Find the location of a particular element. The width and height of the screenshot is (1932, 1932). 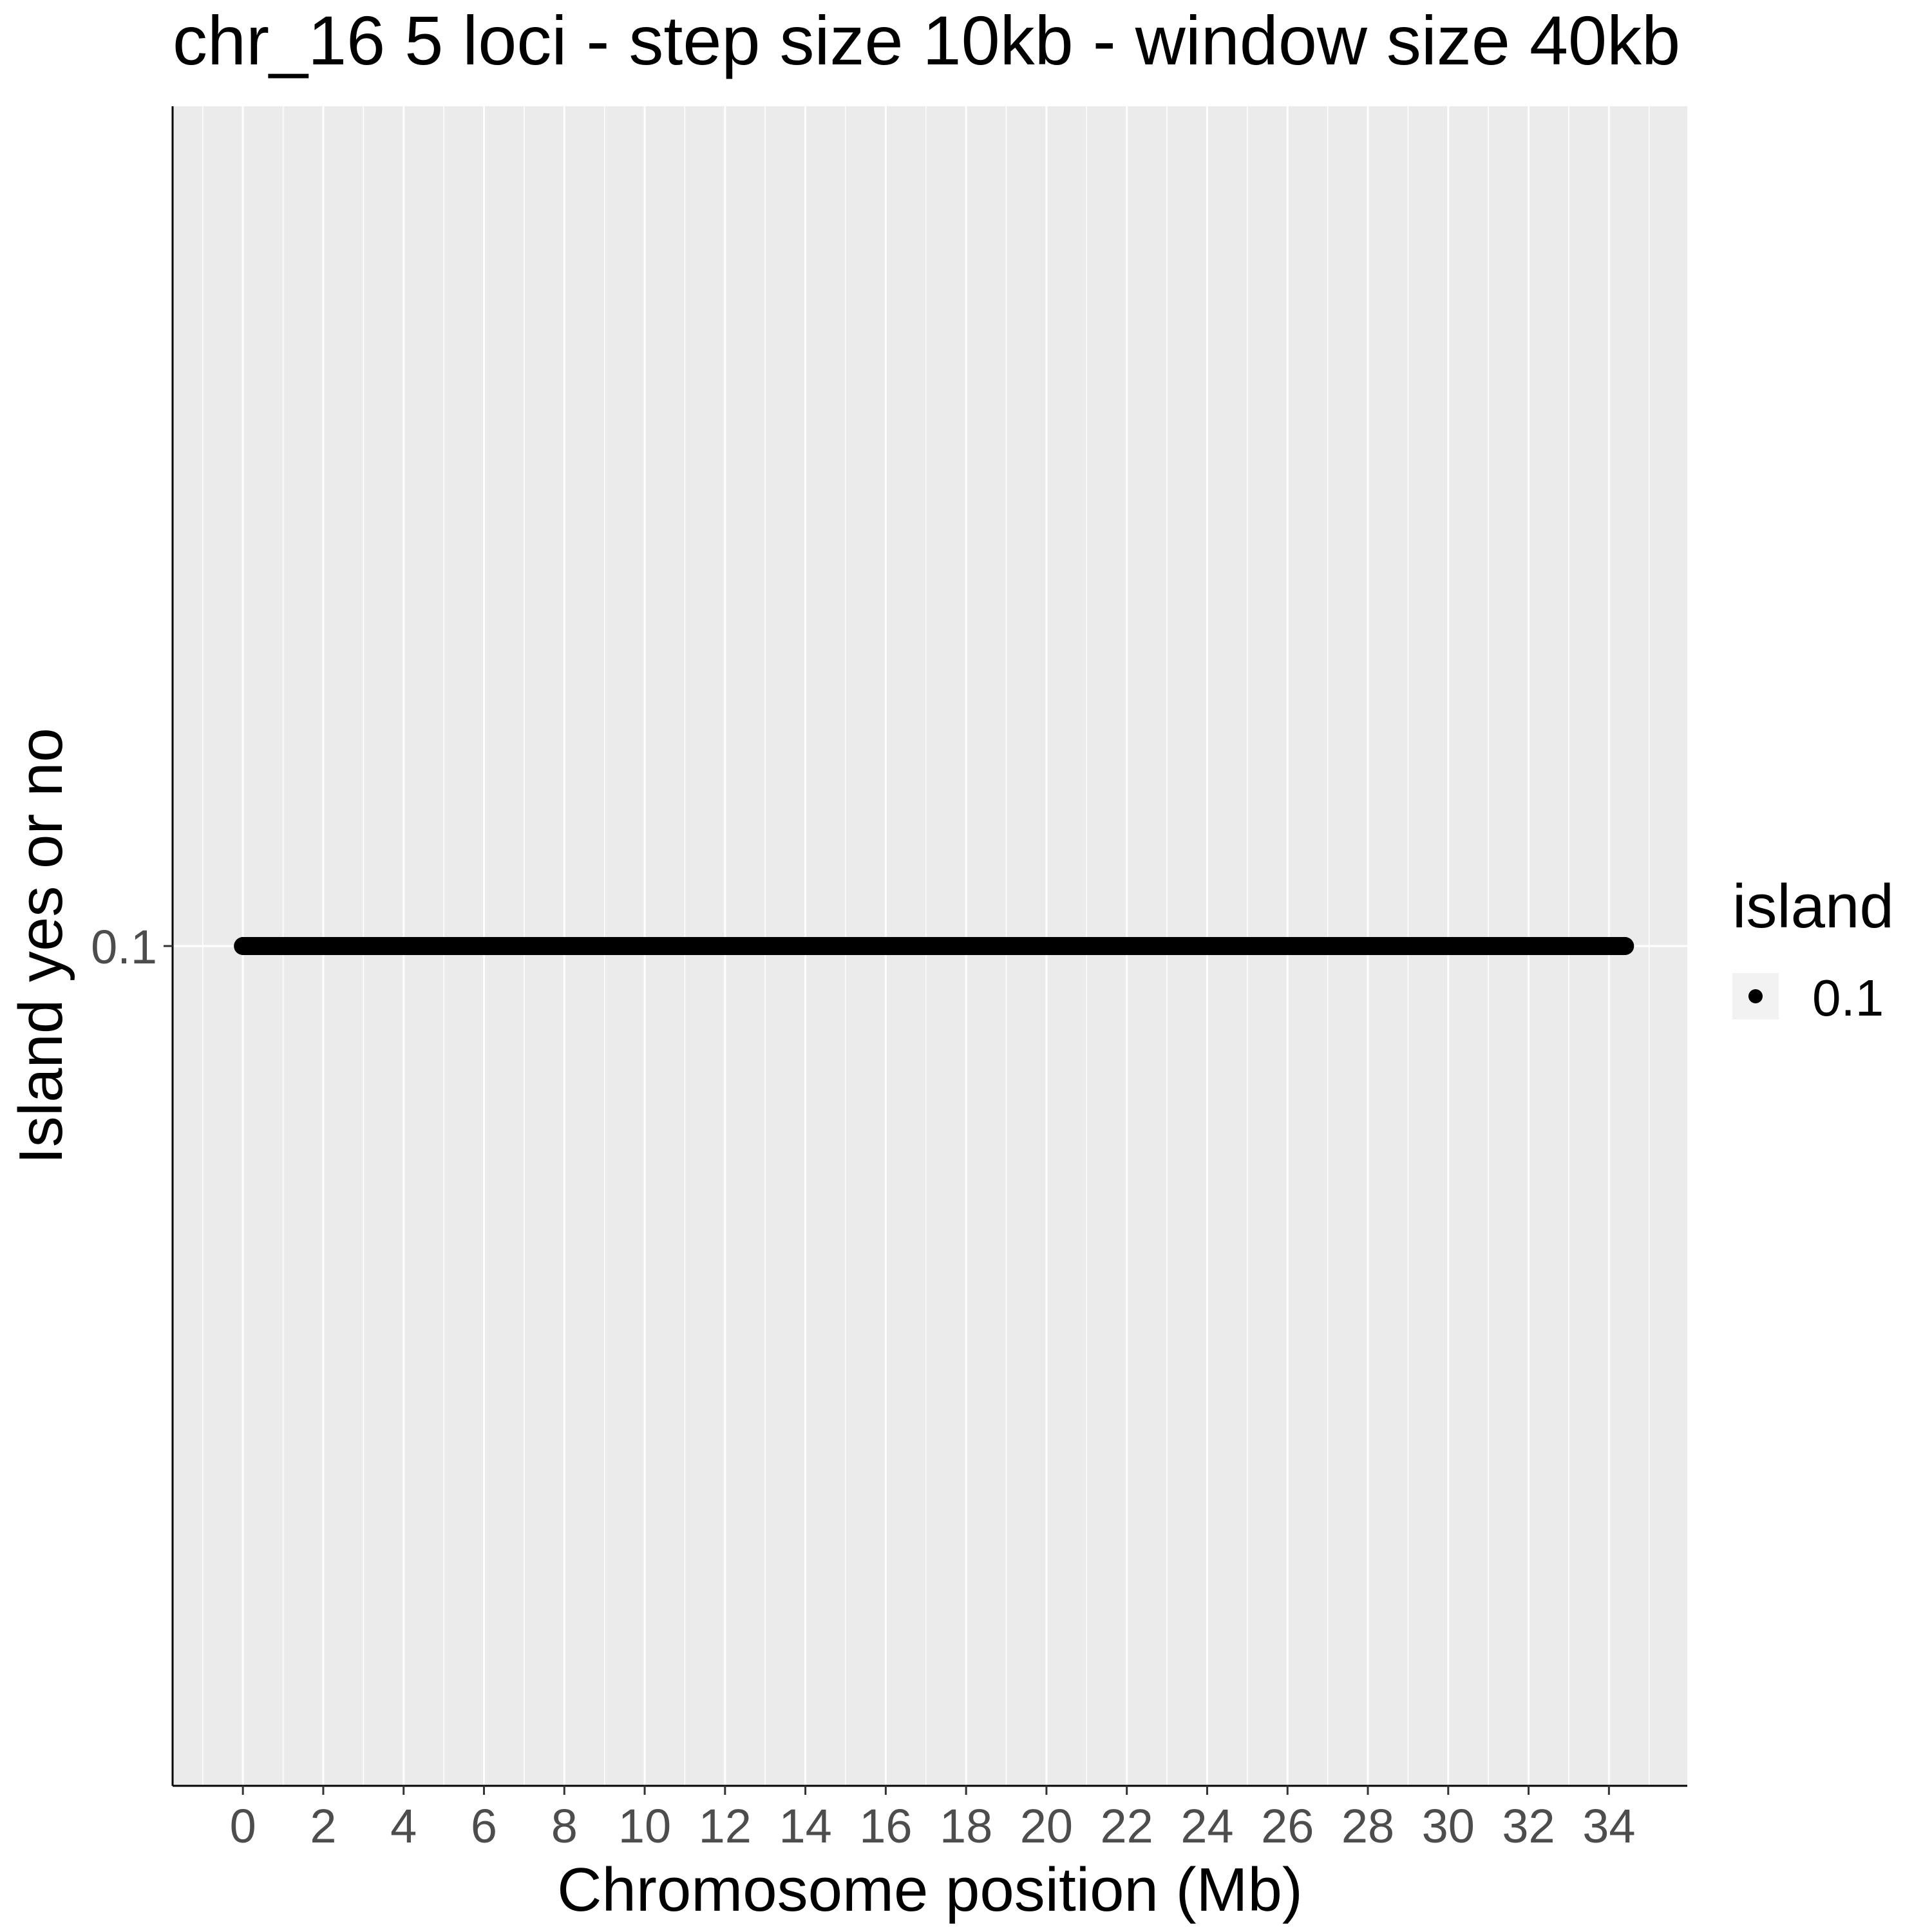

x-tick-label: 8 is located at coordinates (564, 1826).